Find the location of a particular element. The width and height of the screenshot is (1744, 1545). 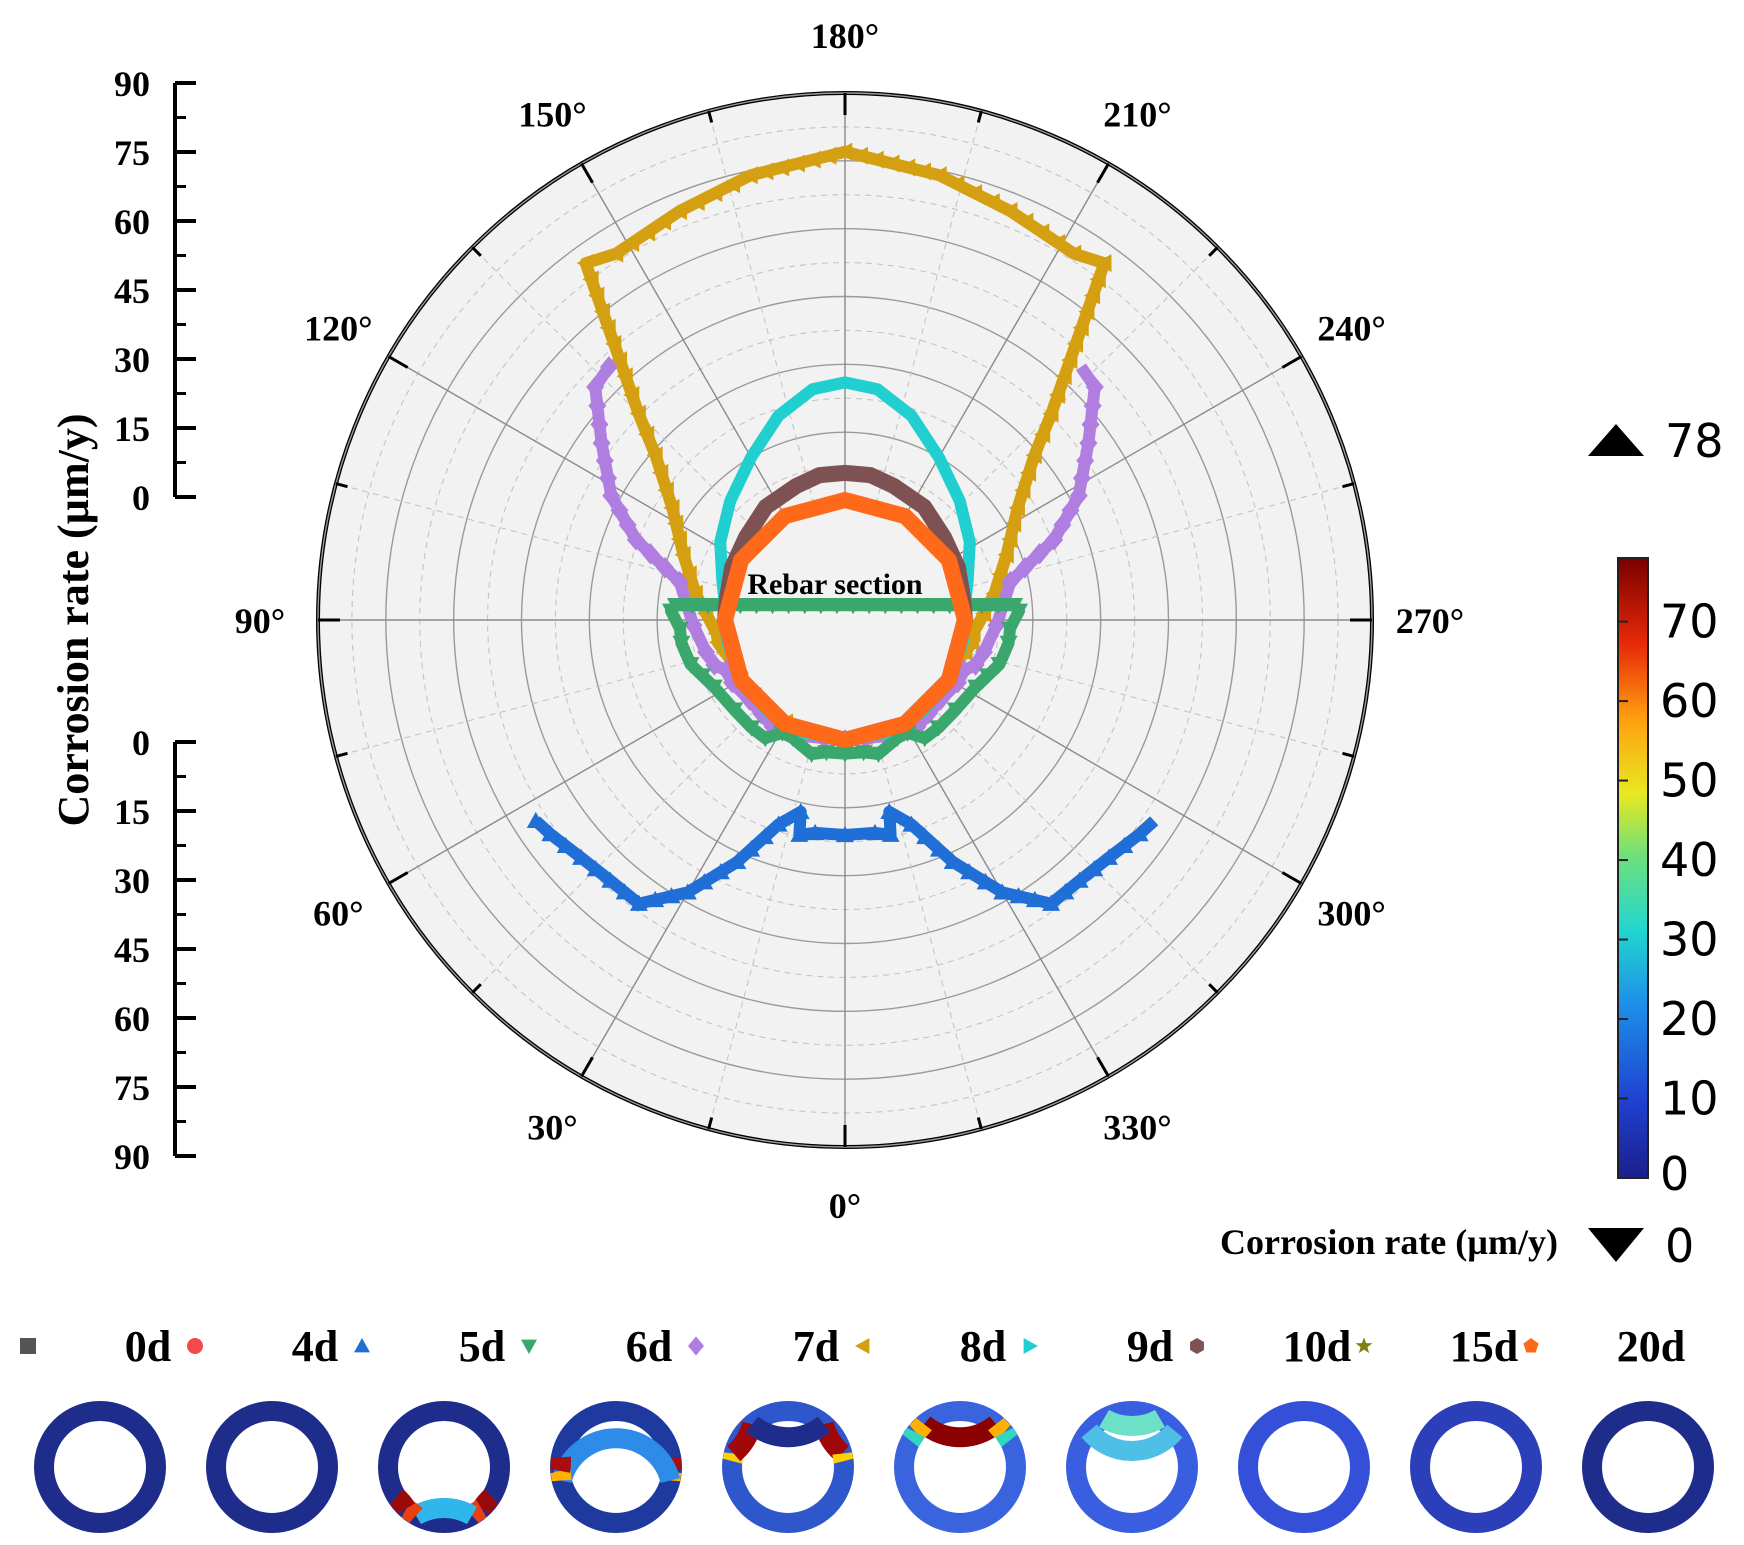

angle-label-120: 120° is located at coordinates (338, 329).